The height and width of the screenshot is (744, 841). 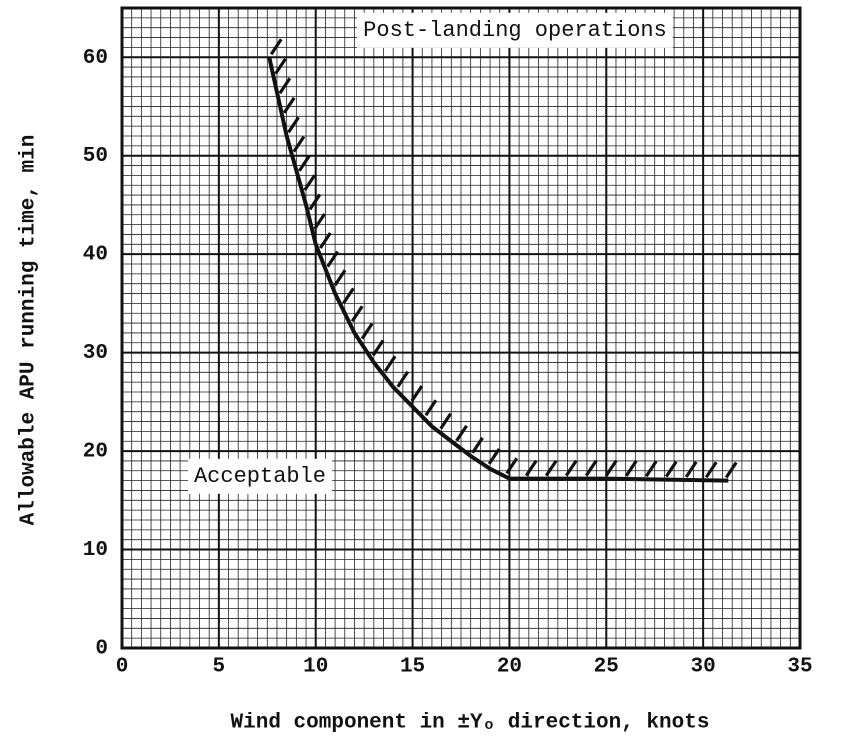 I want to click on annotation: Post-landing operations, so click(x=515, y=30).